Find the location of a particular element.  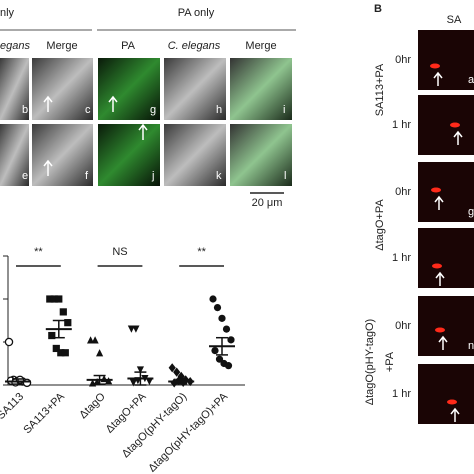

row-label: +PA is located at coordinates (390, 361).